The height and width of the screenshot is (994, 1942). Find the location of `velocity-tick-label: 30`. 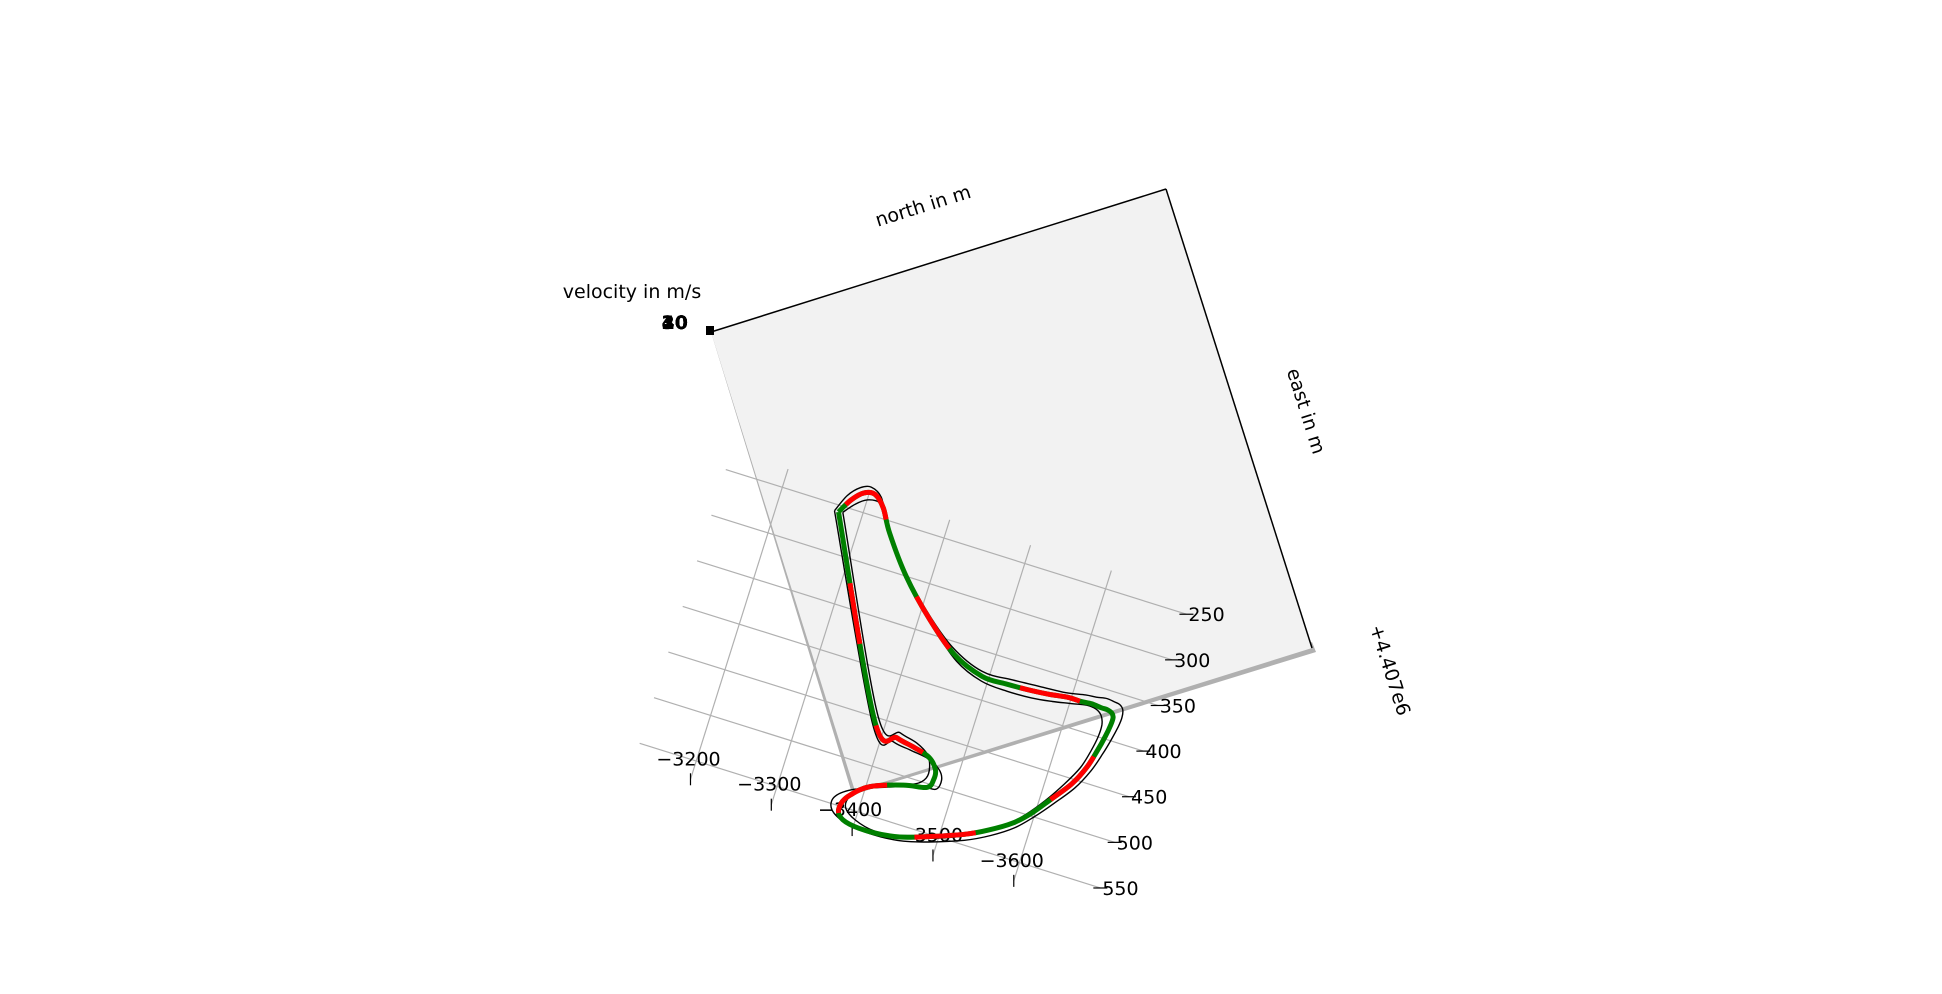

velocity-tick-label: 30 is located at coordinates (675, 323).